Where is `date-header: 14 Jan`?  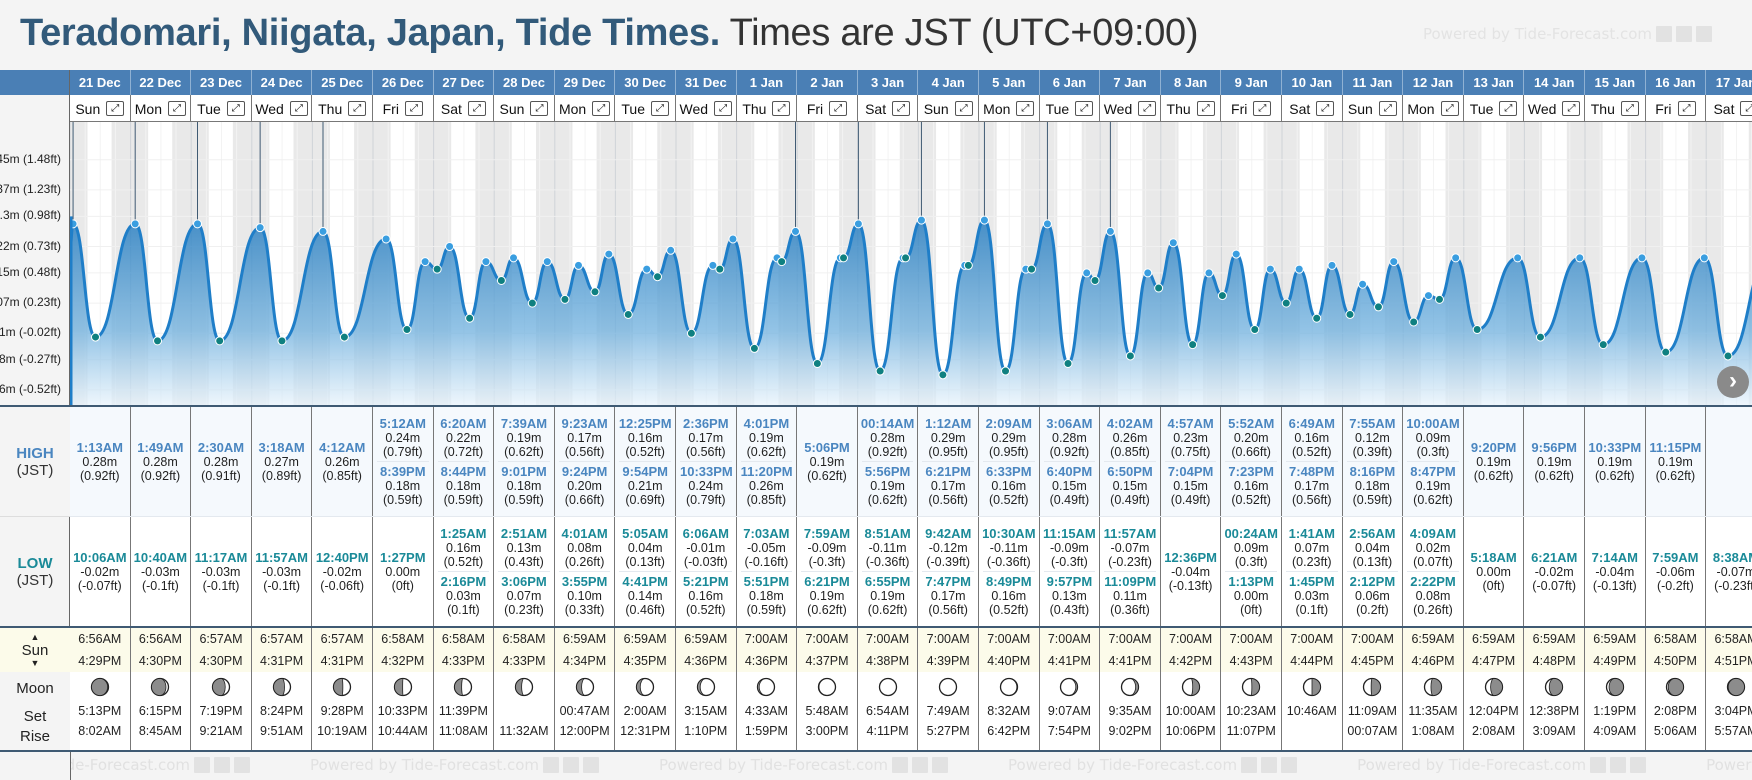 date-header: 14 Jan is located at coordinates (1554, 82).